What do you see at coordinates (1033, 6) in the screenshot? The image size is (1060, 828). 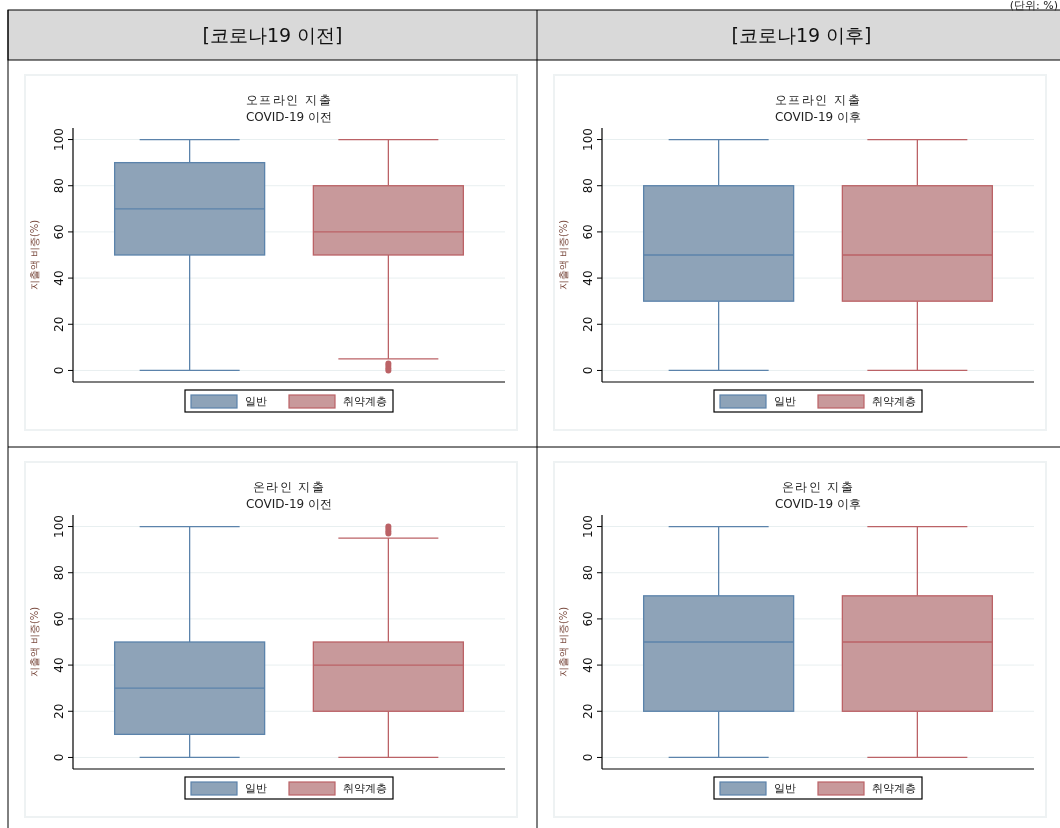 I see `text: (단위: %)` at bounding box center [1033, 6].